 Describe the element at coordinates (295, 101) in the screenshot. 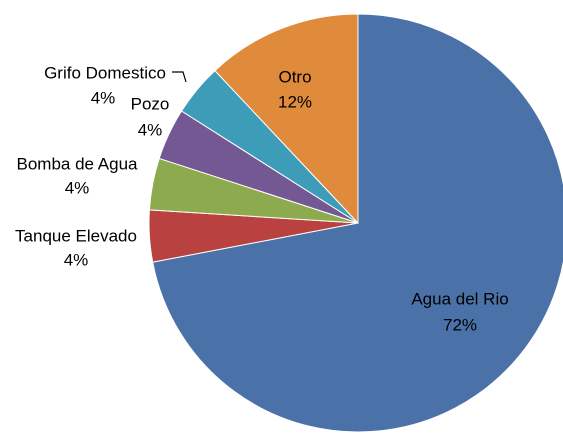

I see `value-label: 12%` at that location.